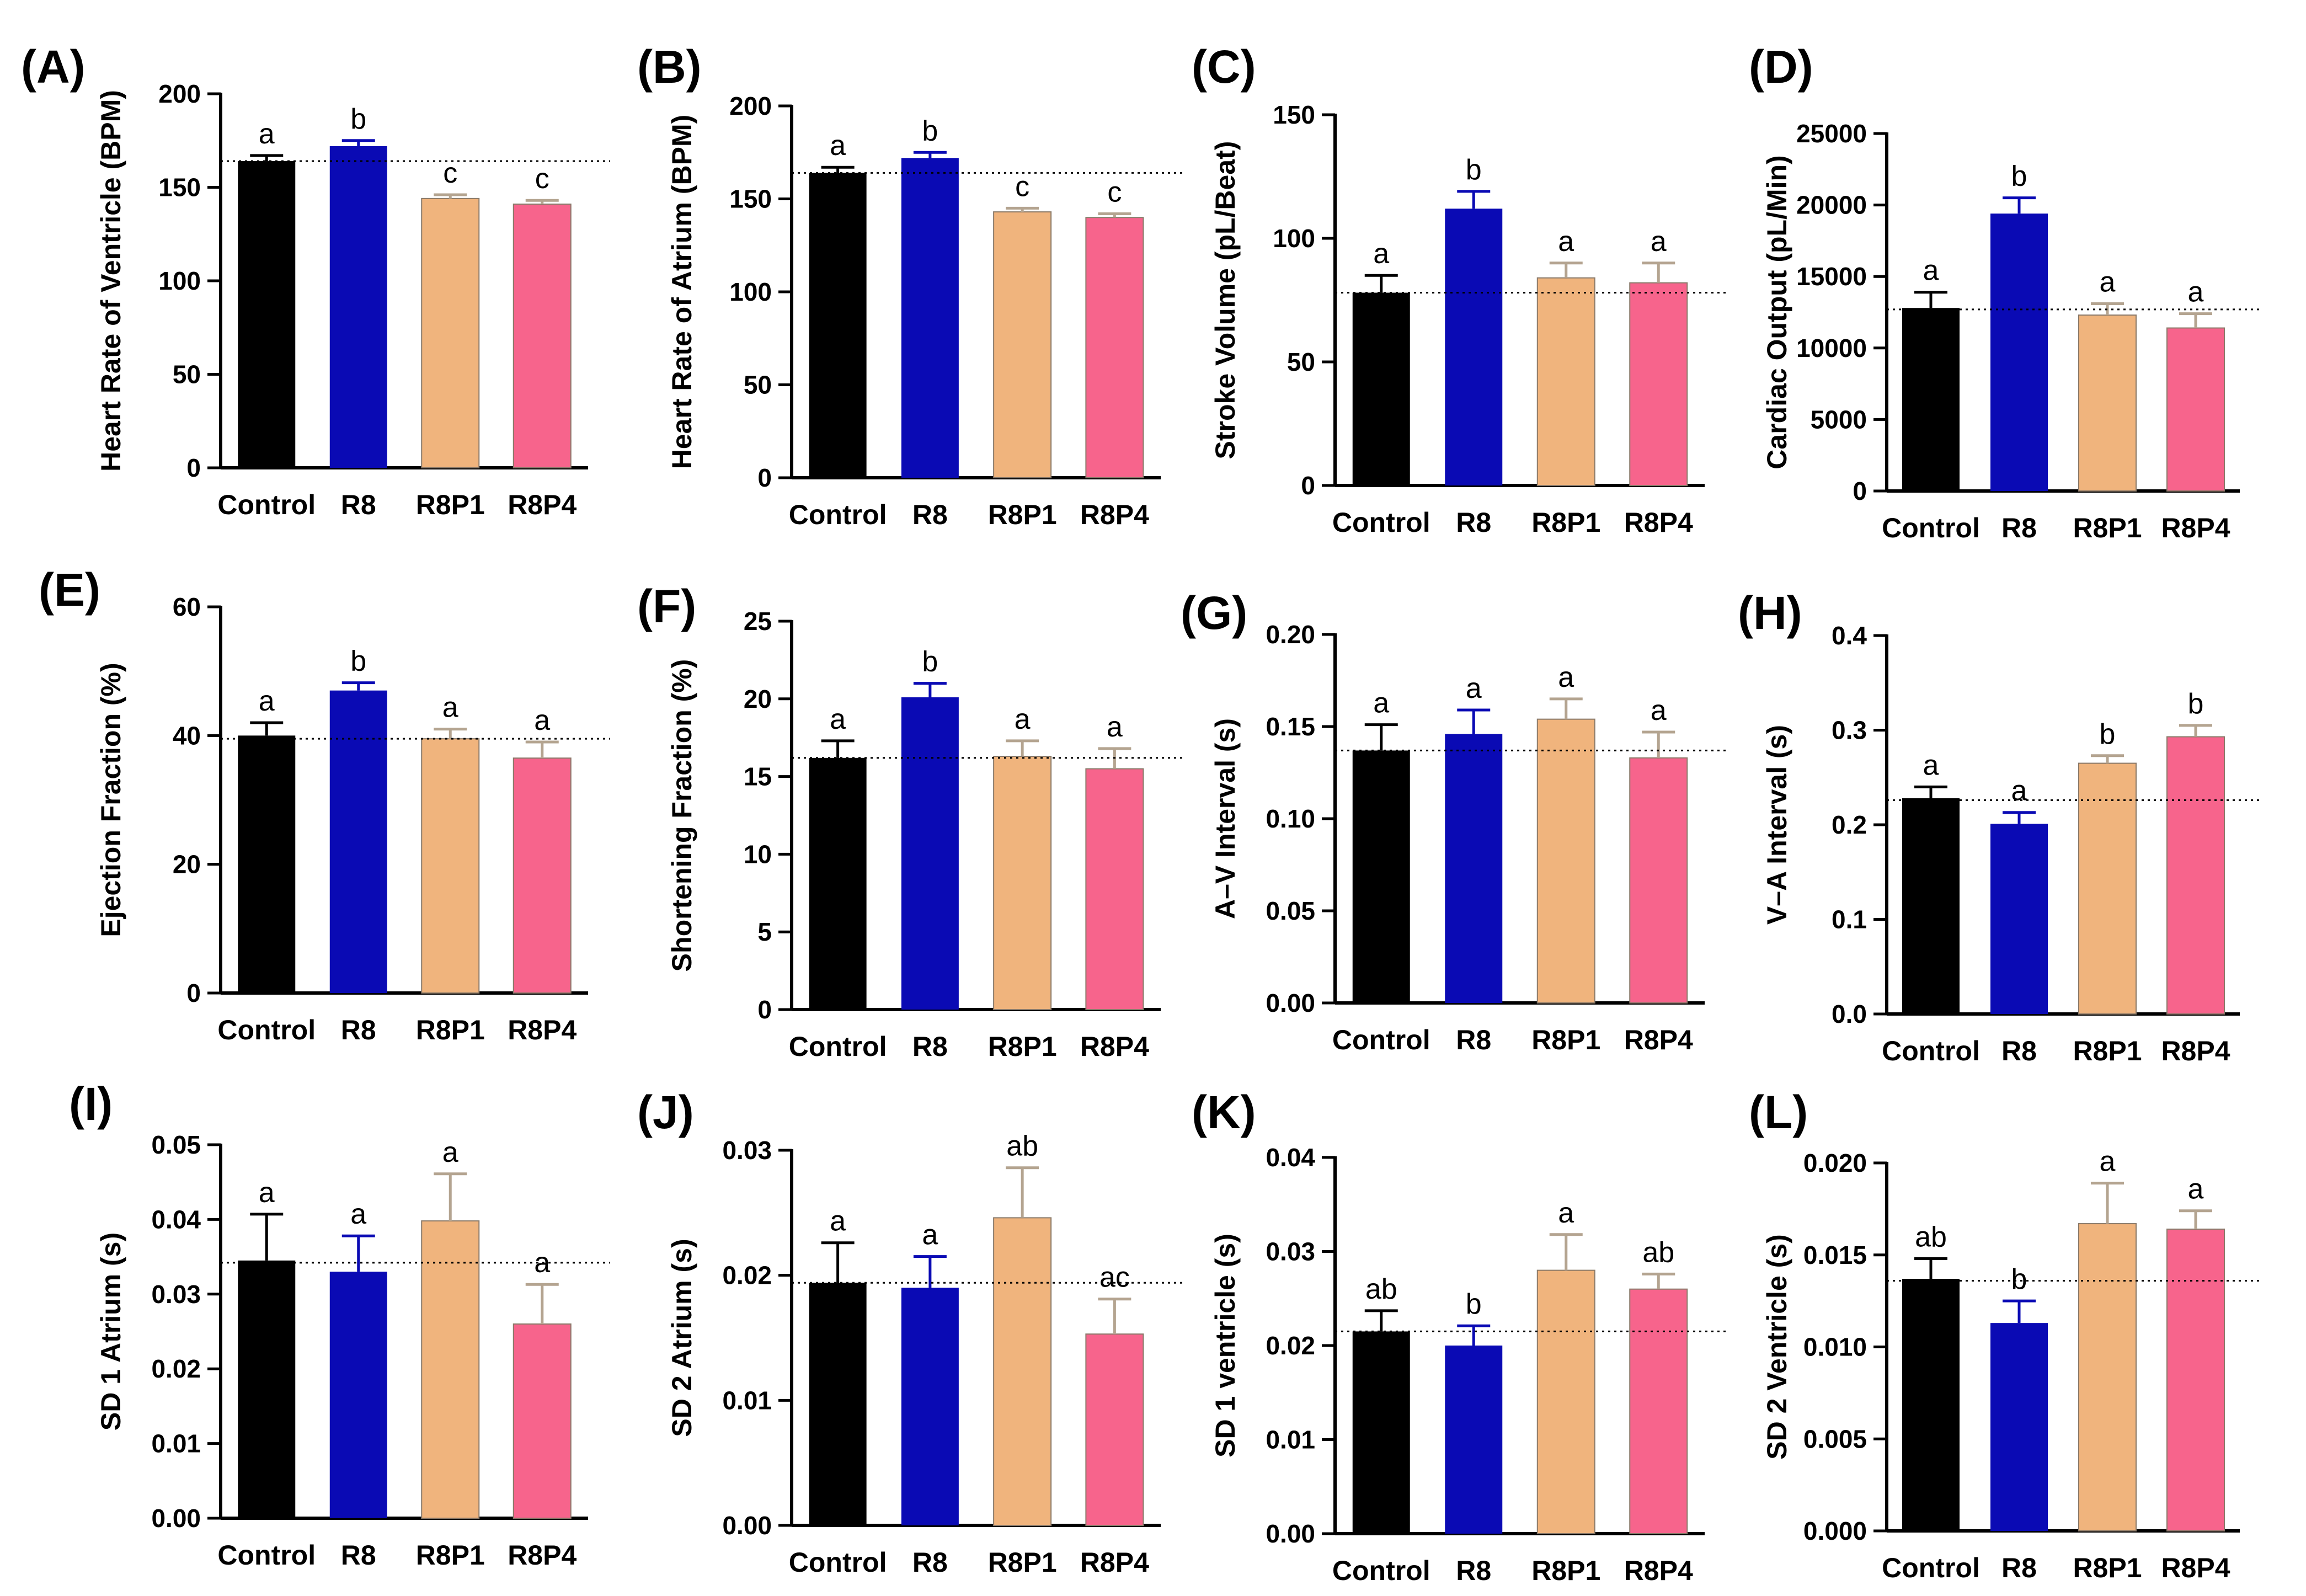 This screenshot has height=1596, width=2306. Describe the element at coordinates (1776, 312) in the screenshot. I see `y-axis-label: Cardiac Output (pL/Min)` at that location.